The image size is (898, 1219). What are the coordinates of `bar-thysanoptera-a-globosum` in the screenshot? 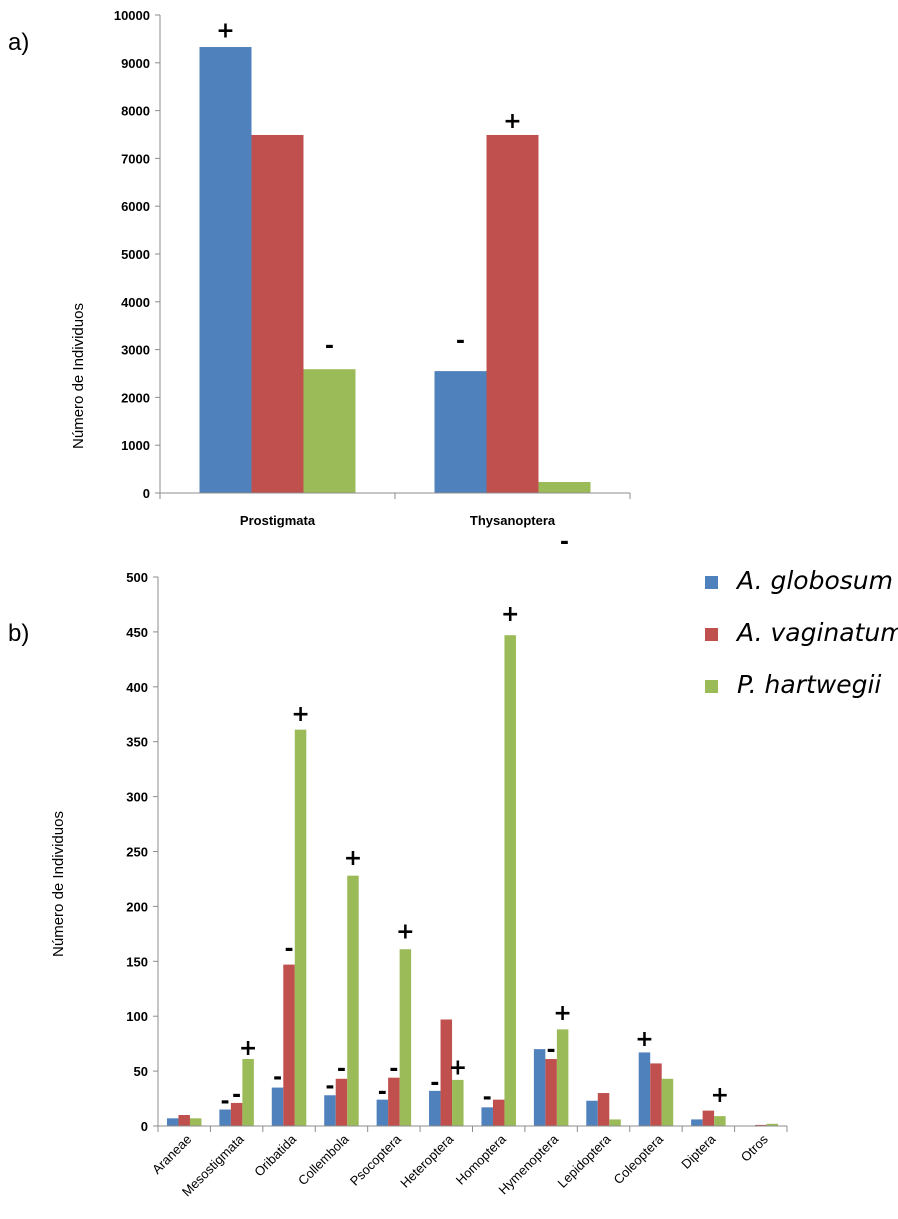 It's located at (460, 432).